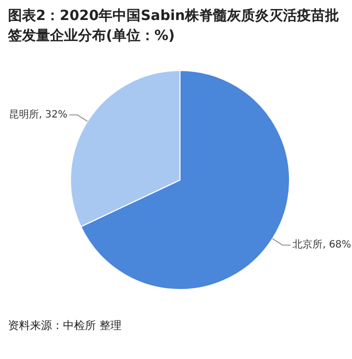 This screenshot has width=352, height=359. I want to click on slice-label: 北京所, 68%, so click(322, 244).